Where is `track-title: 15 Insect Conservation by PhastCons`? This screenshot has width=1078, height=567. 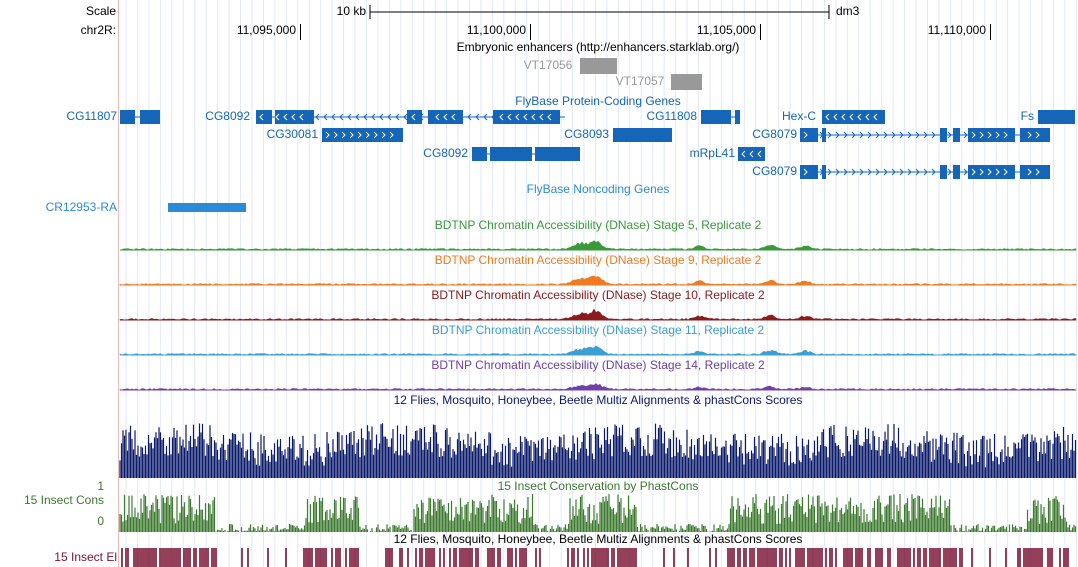
track-title: 15 Insect Conservation by PhastCons is located at coordinates (598, 486).